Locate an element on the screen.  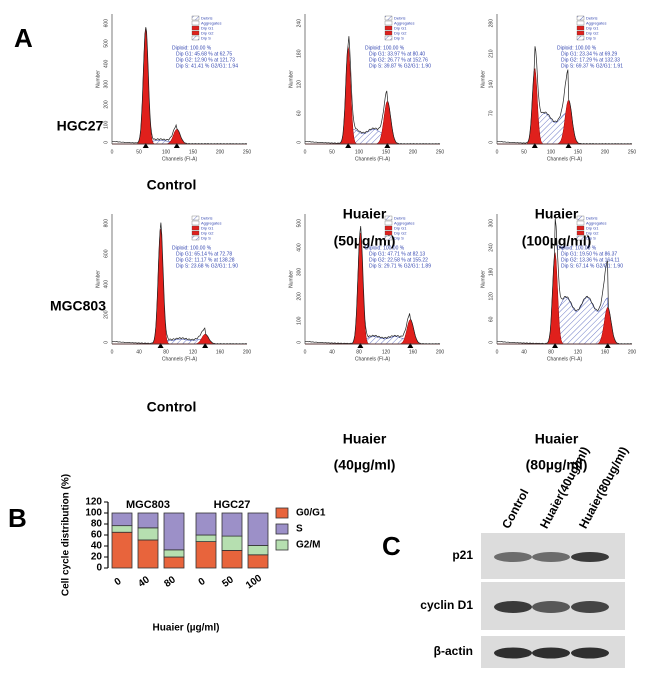
y-tick-label: 120 is located at coordinates (299, 84).